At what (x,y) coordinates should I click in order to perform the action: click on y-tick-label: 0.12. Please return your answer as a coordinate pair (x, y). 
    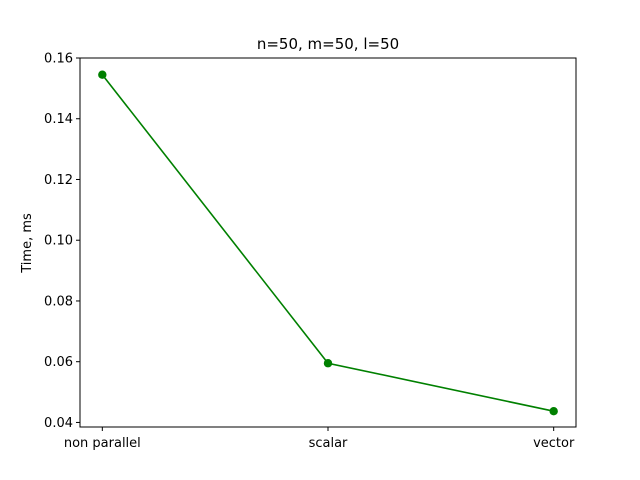
    Looking at the image, I should click on (58, 180).